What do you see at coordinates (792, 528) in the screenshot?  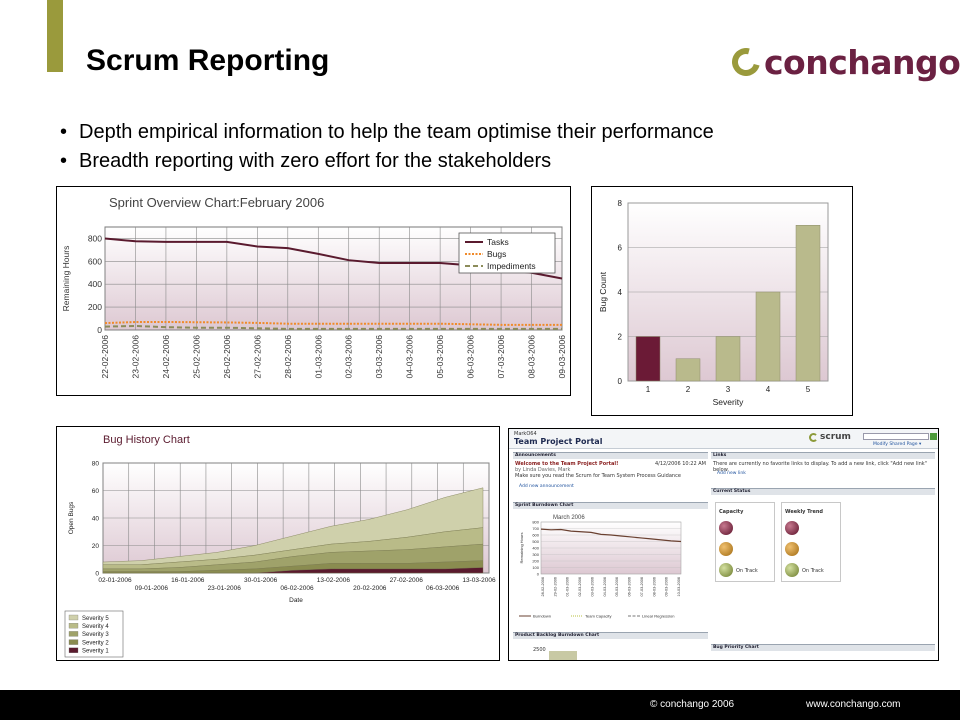 I see `trend-red-light` at bounding box center [792, 528].